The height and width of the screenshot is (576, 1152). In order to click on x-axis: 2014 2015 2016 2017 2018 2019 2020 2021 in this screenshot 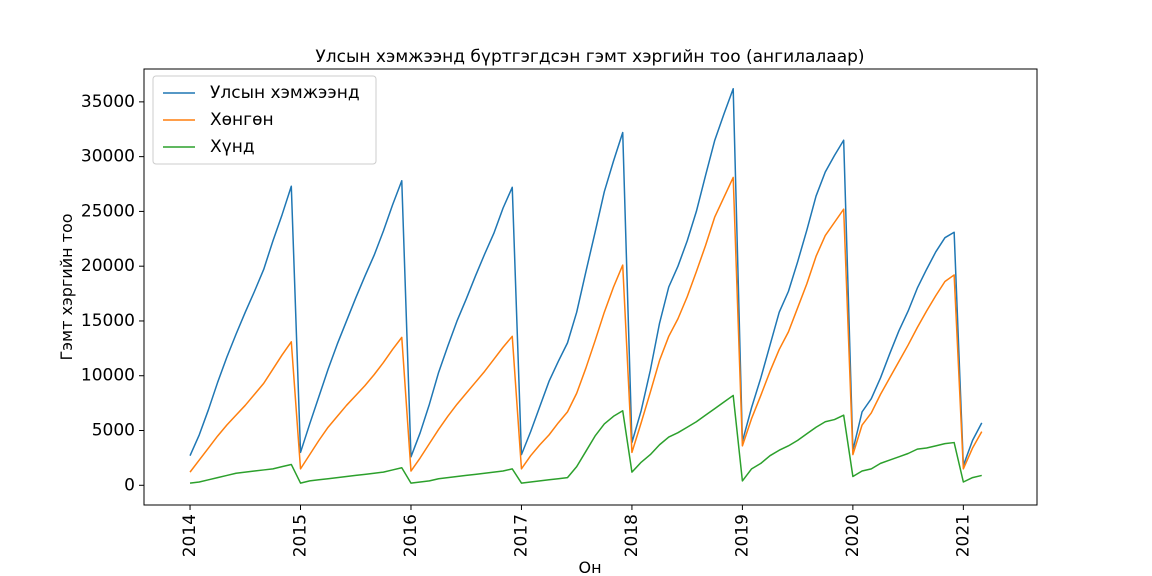, I will do `click(576, 531)`.